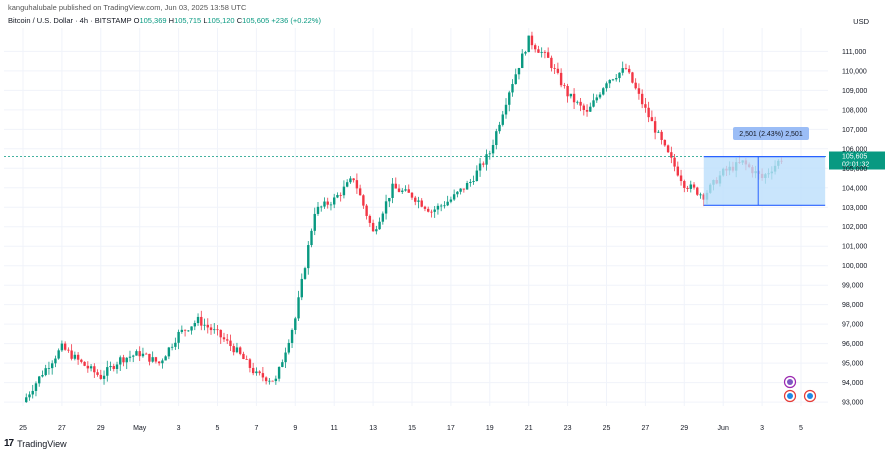  What do you see at coordinates (150, 20) in the screenshot?
I see `ohlc-open: O105,369` at bounding box center [150, 20].